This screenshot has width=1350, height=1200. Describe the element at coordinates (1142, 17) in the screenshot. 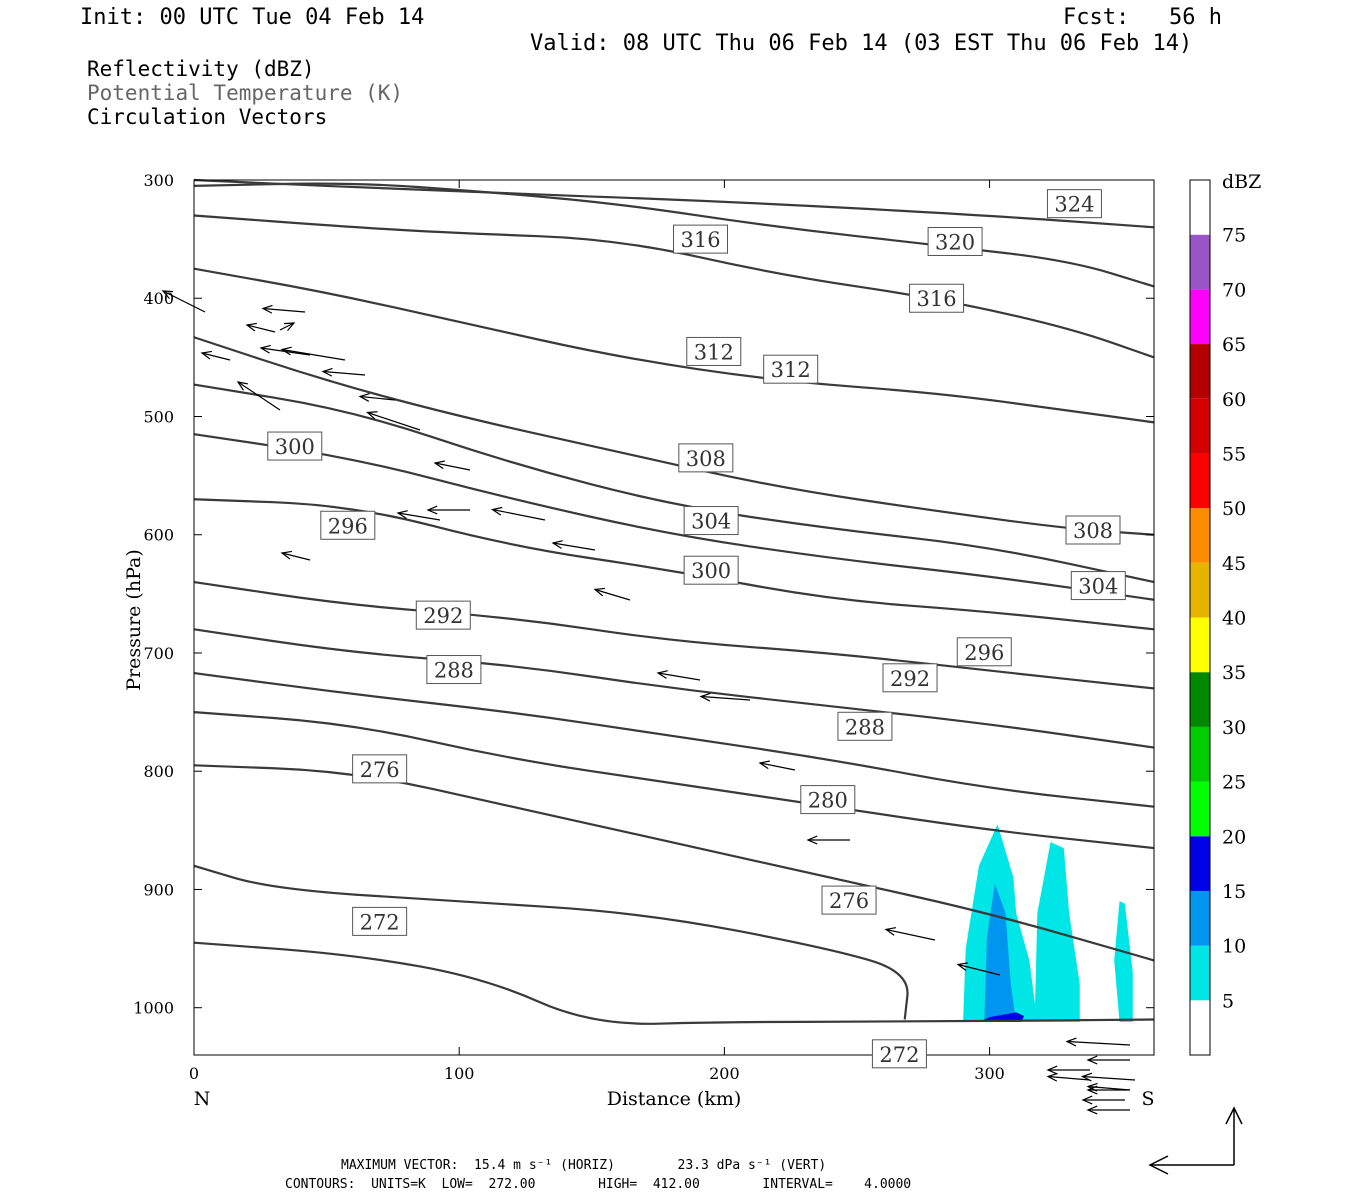

I see `forecast-hour: Fcst: 56 h` at that location.